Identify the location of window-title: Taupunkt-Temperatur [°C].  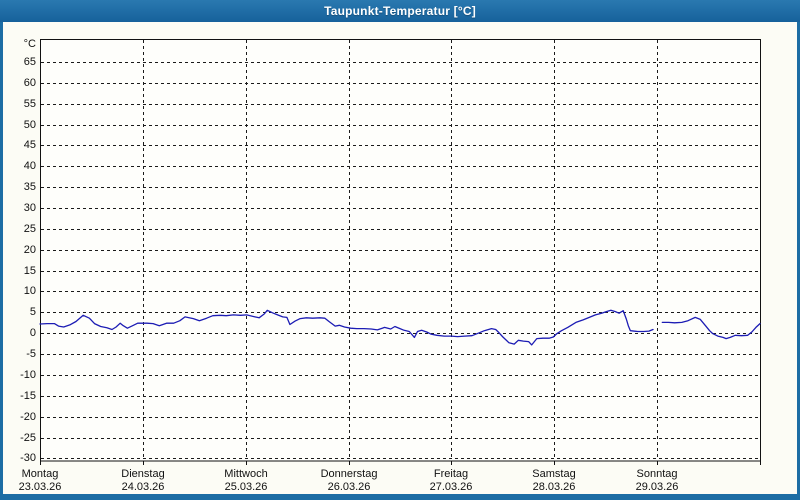
(400, 11).